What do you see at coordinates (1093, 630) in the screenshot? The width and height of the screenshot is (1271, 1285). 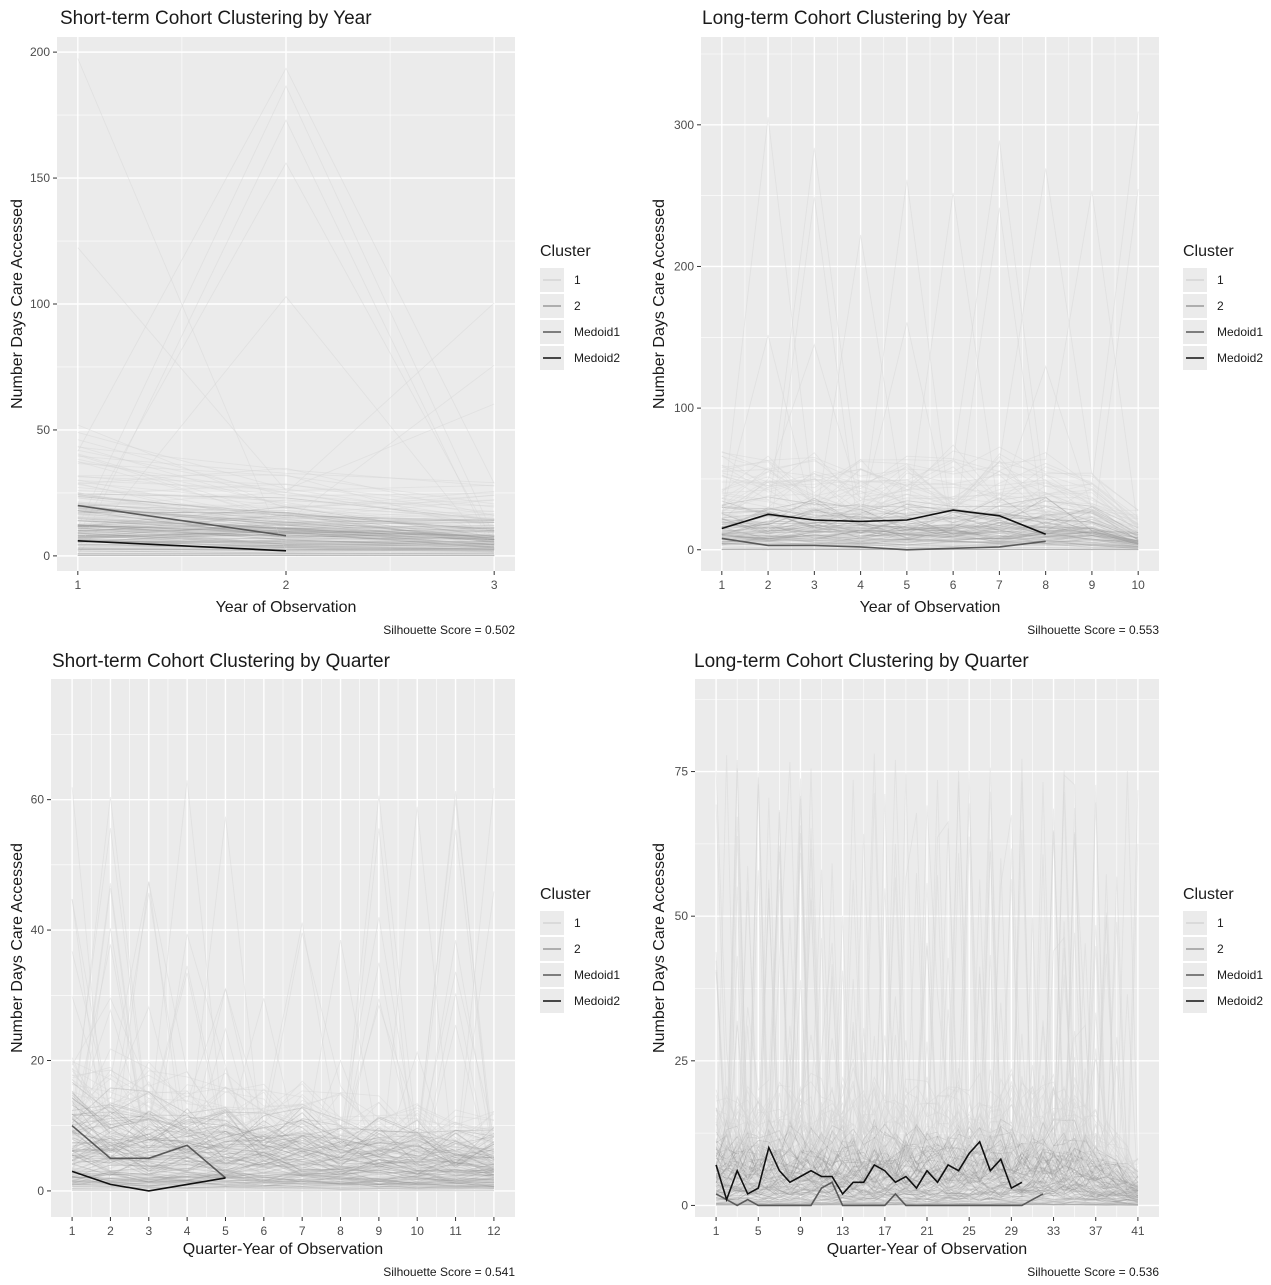 I see `silhouette-caption: Silhouette Score = 0.553` at bounding box center [1093, 630].